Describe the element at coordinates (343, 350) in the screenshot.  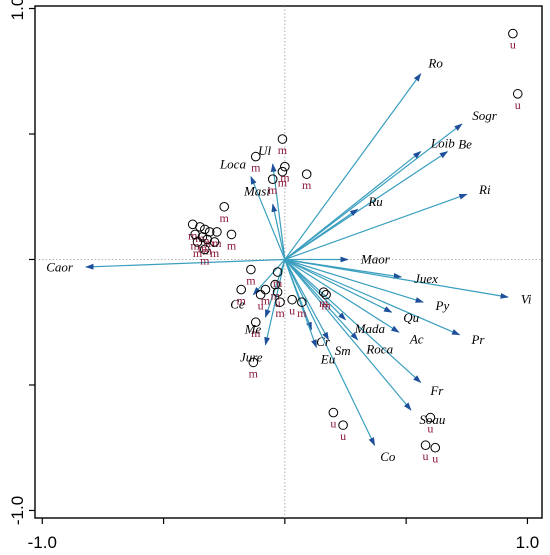
I see `species-label-sm: Sm` at that location.